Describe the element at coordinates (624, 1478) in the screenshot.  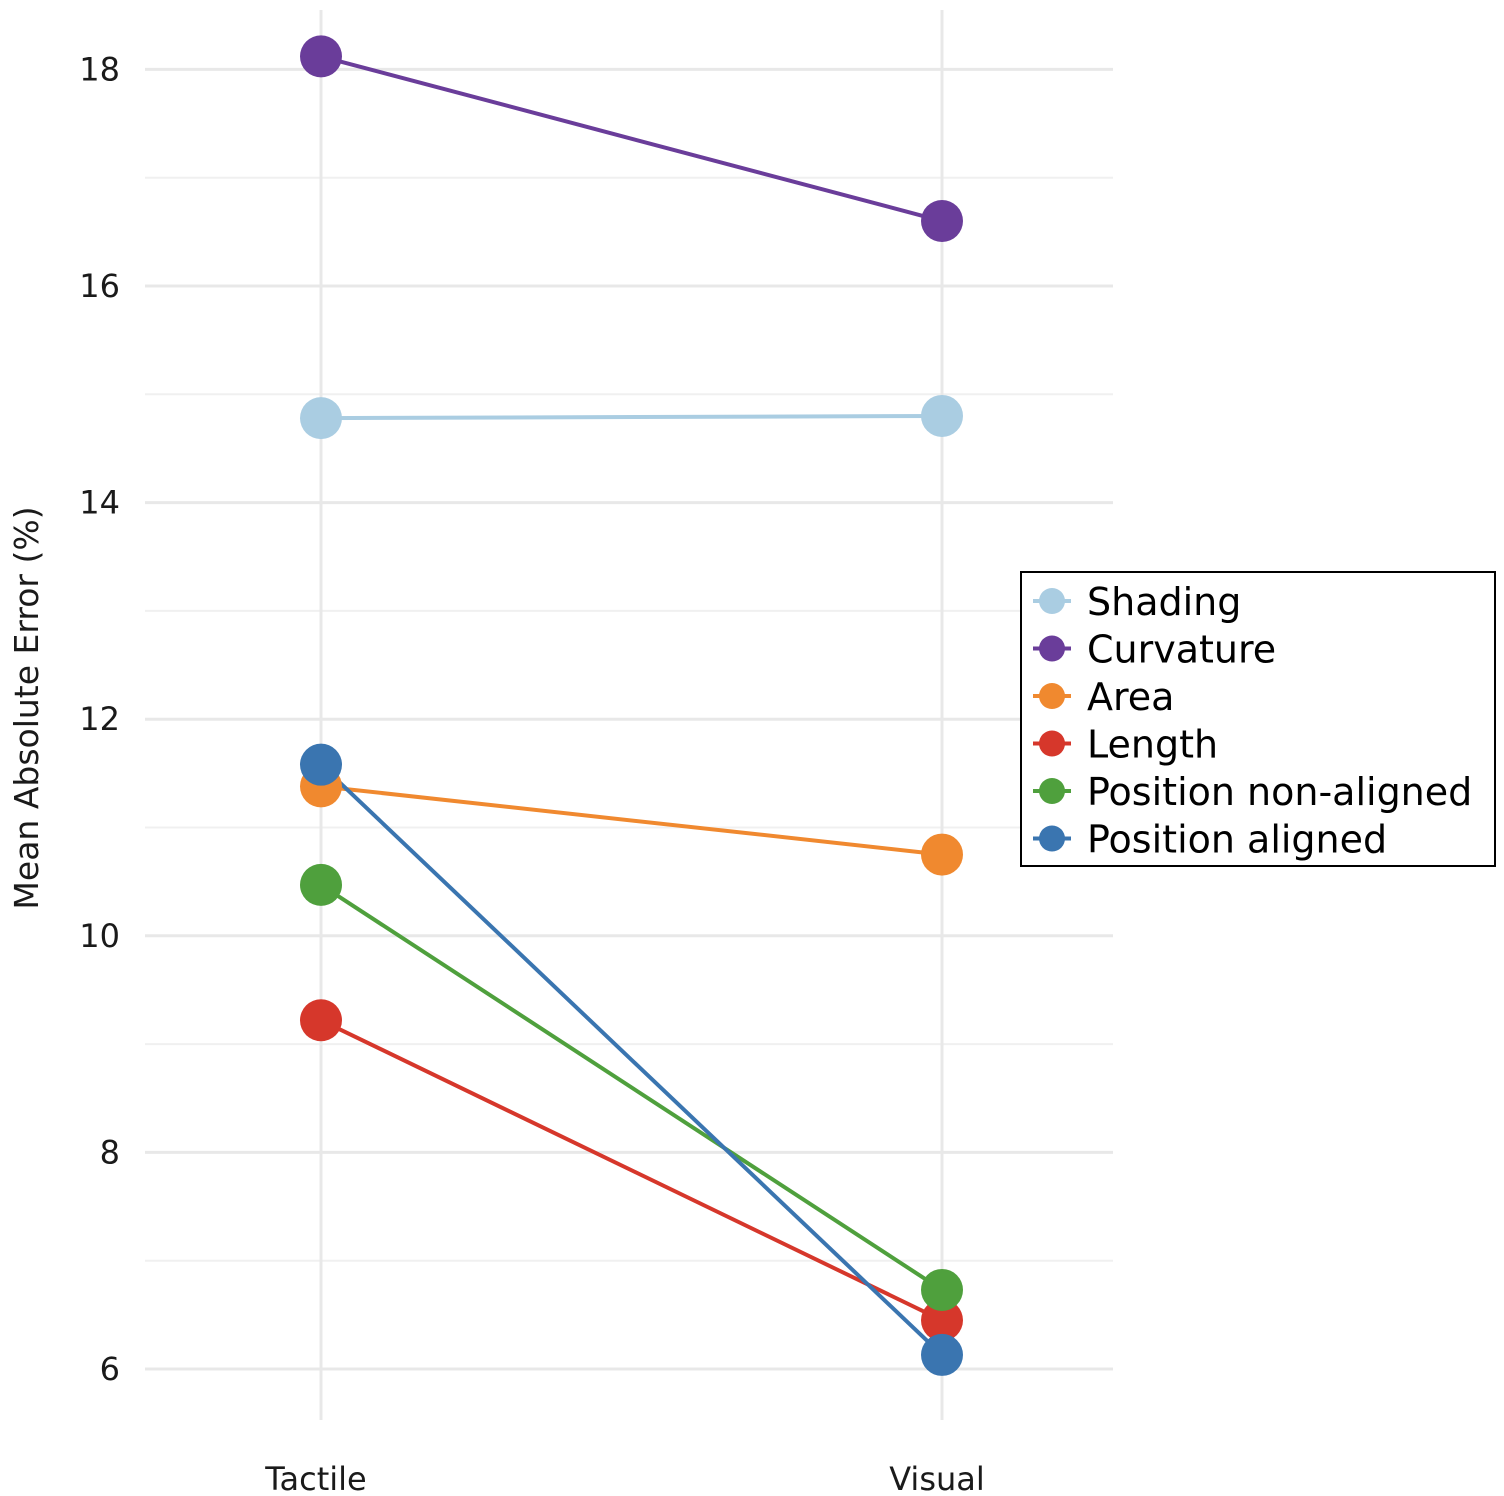
I see `x-axis-ticks: Tactile Visual` at that location.